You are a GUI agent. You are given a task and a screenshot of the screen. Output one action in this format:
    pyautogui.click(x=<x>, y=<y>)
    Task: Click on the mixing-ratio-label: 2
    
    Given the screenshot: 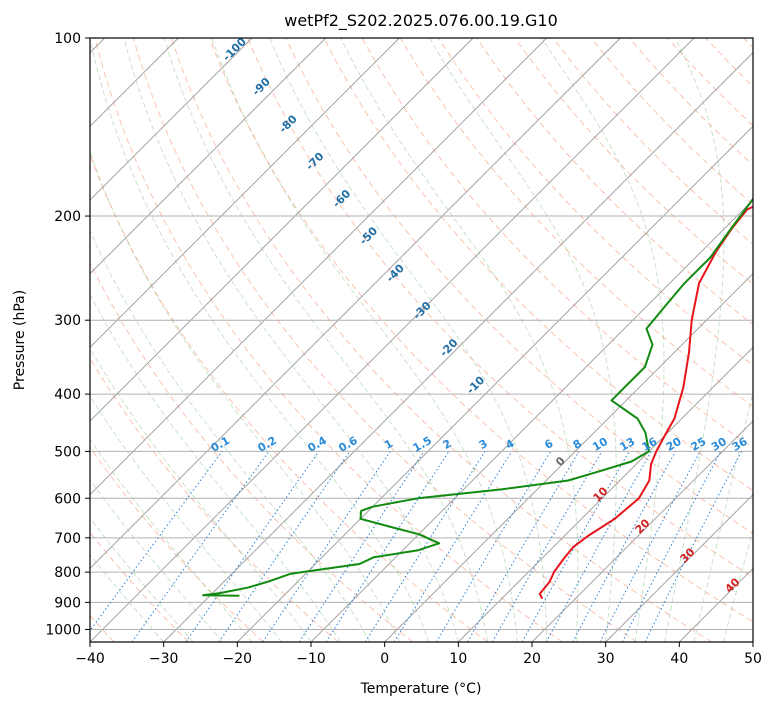 What is the action you would take?
    pyautogui.click(x=447, y=444)
    